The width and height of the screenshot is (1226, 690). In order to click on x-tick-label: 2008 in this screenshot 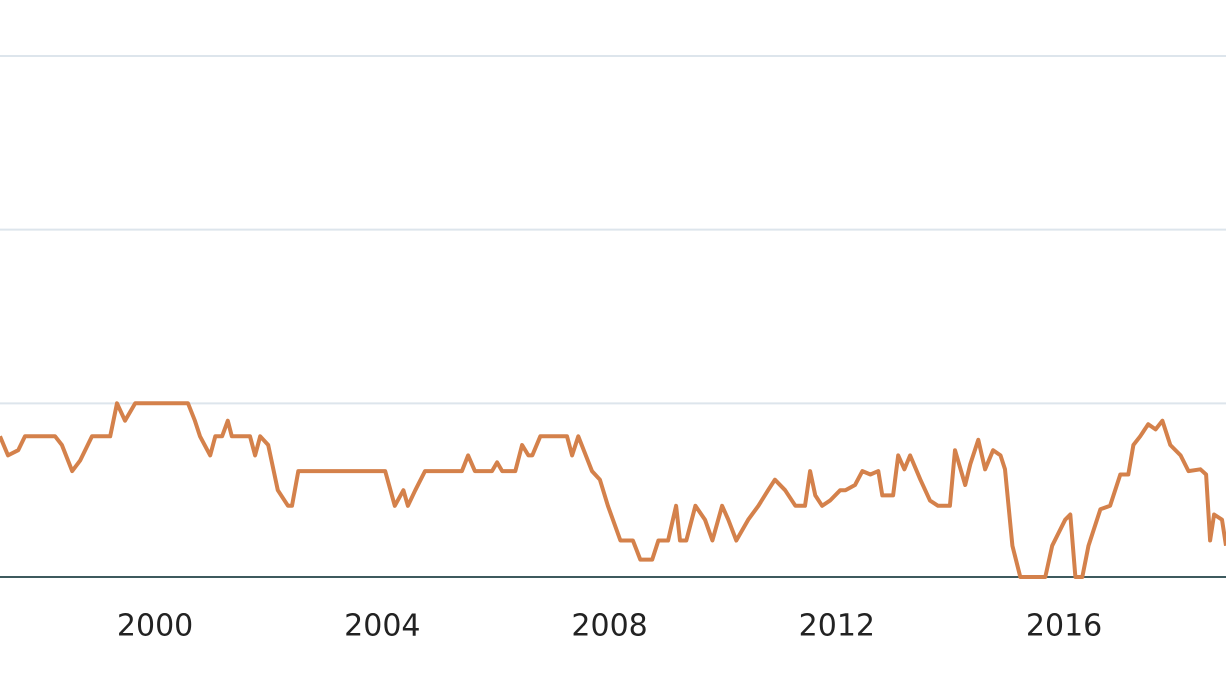, I will do `click(609, 626)`.